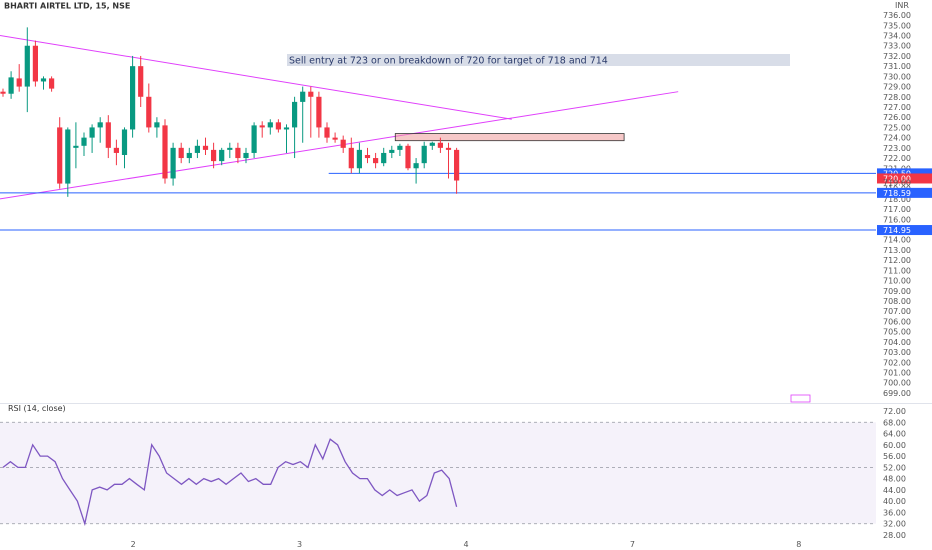  I want to click on price-tag-current-bg, so click(904, 178).